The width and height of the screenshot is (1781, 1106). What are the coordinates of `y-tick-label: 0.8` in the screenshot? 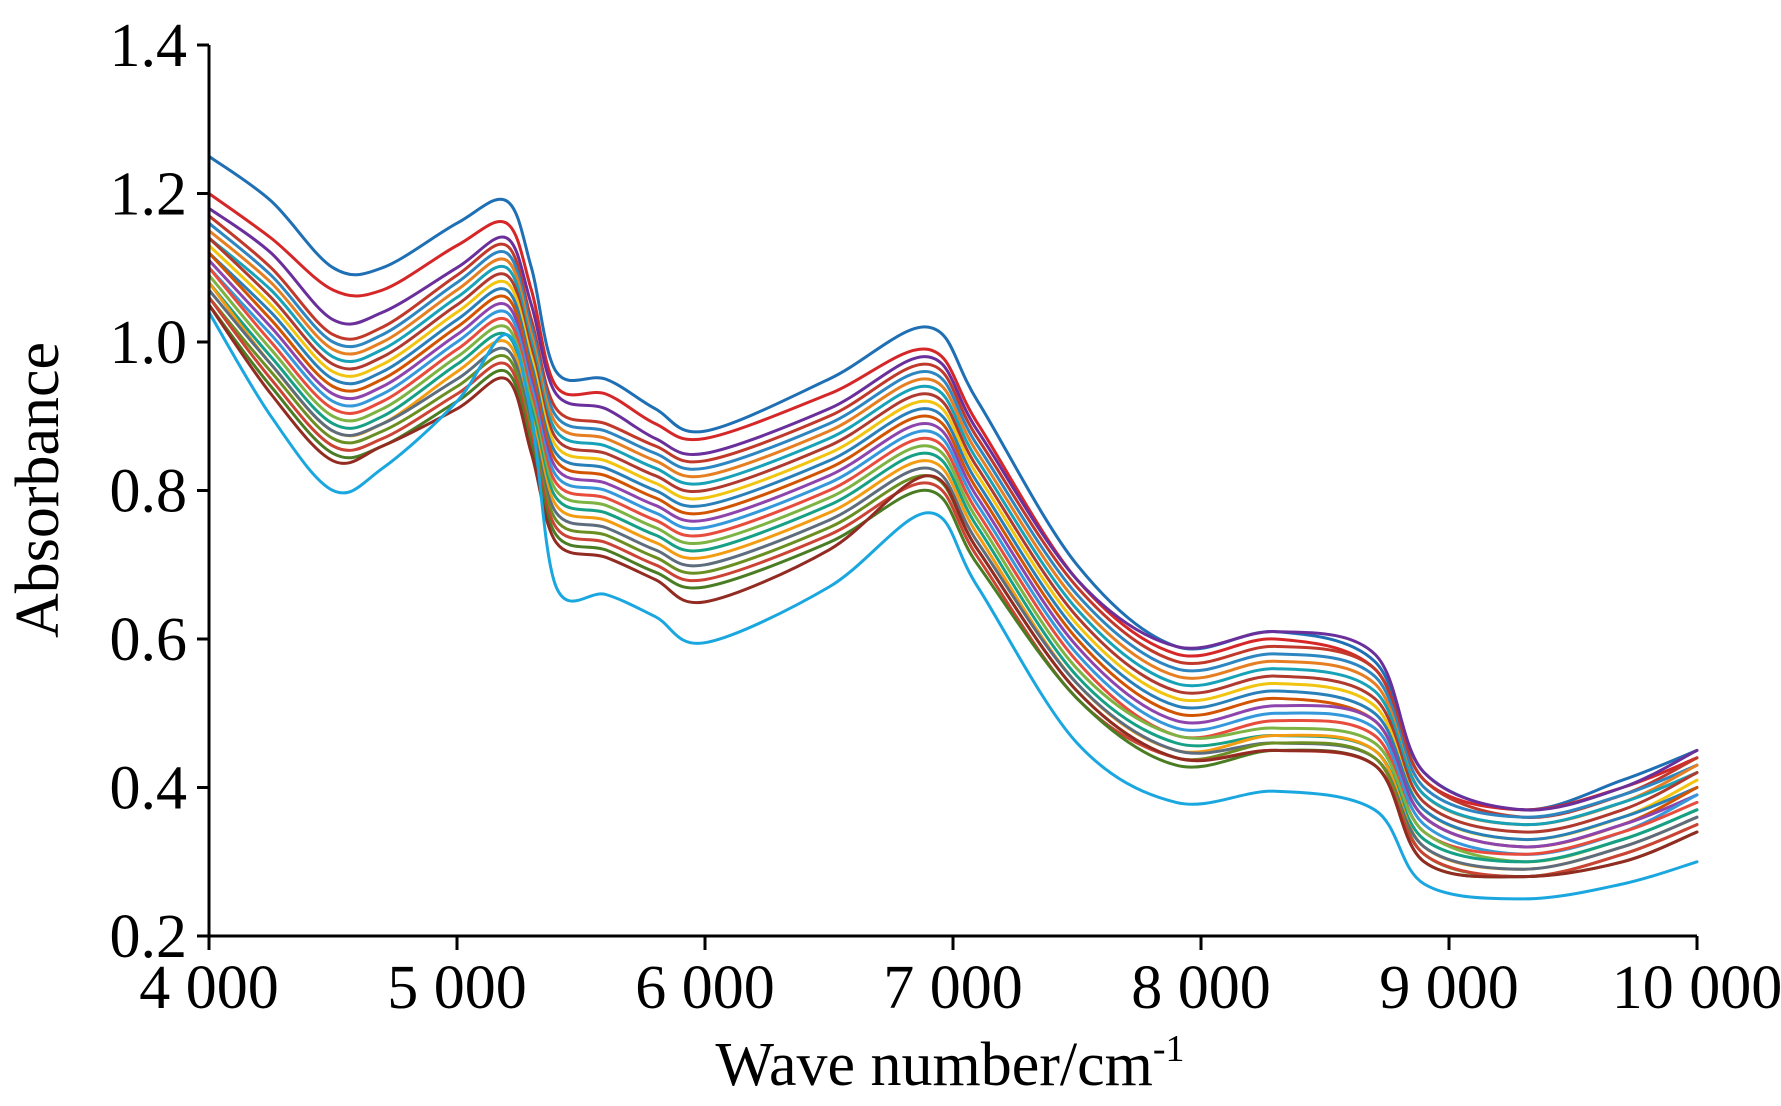 It's located at (149, 492).